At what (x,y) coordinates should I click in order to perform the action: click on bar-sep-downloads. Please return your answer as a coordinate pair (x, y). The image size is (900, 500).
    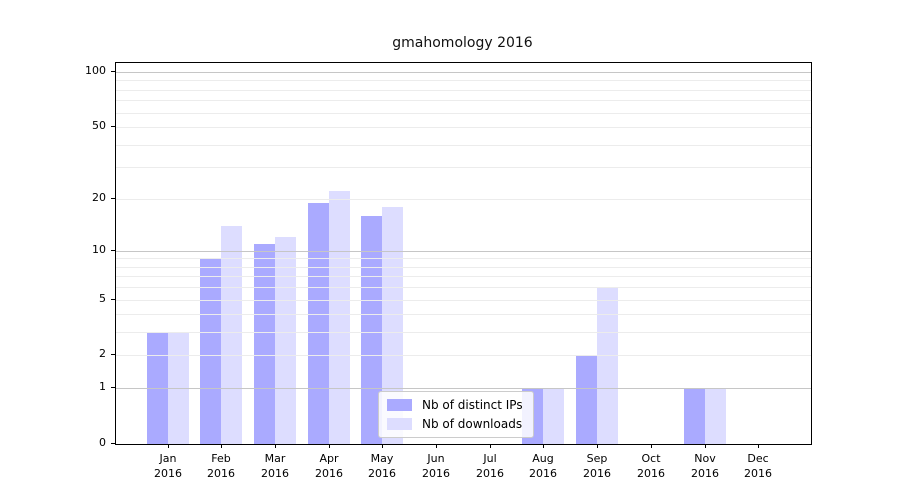
    Looking at the image, I should click on (607, 365).